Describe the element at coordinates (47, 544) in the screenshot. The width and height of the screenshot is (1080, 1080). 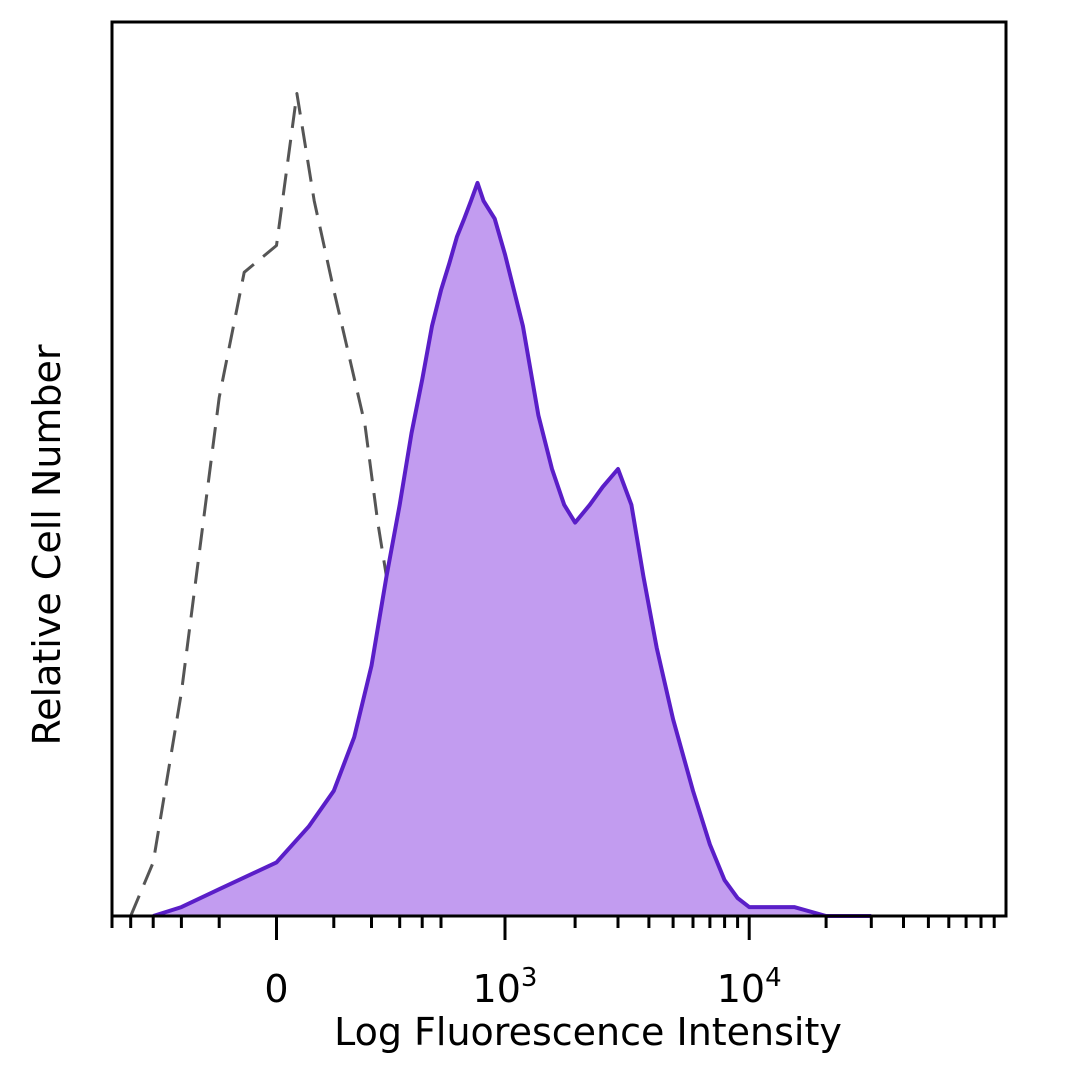
I see `y-axis-label: Relative Cell Number` at that location.